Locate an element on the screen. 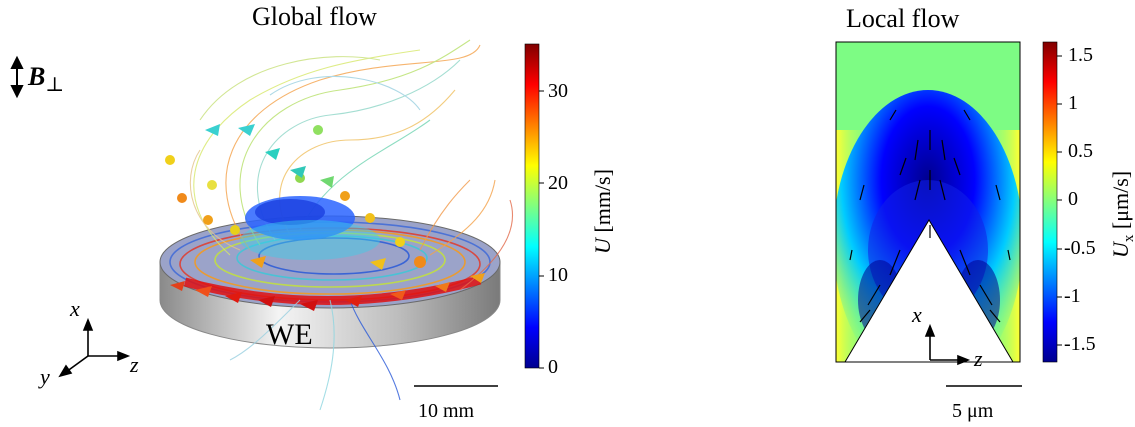 The width and height of the screenshot is (1135, 427). colorbar-right-tick: -1.5 is located at coordinates (1080, 344).